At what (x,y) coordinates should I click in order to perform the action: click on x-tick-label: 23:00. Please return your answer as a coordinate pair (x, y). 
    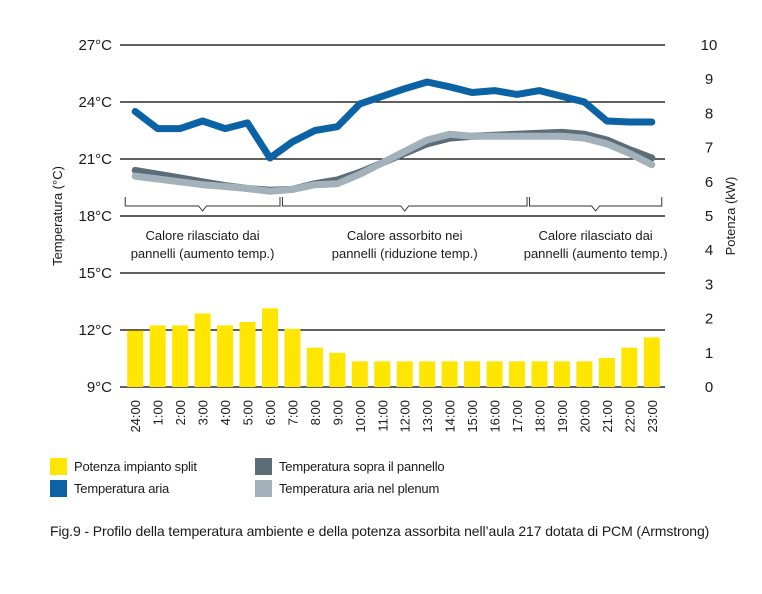
    Looking at the image, I should click on (652, 416).